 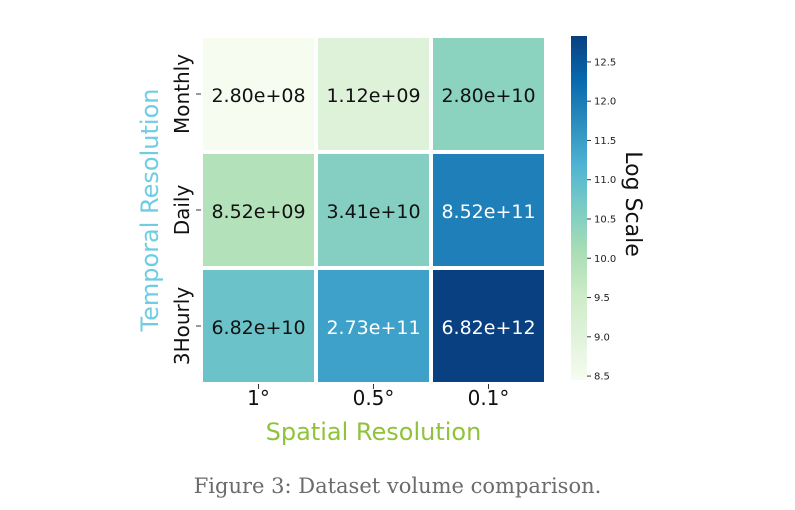 I want to click on x-axis-title: Spatial Resolution, so click(x=374, y=432).